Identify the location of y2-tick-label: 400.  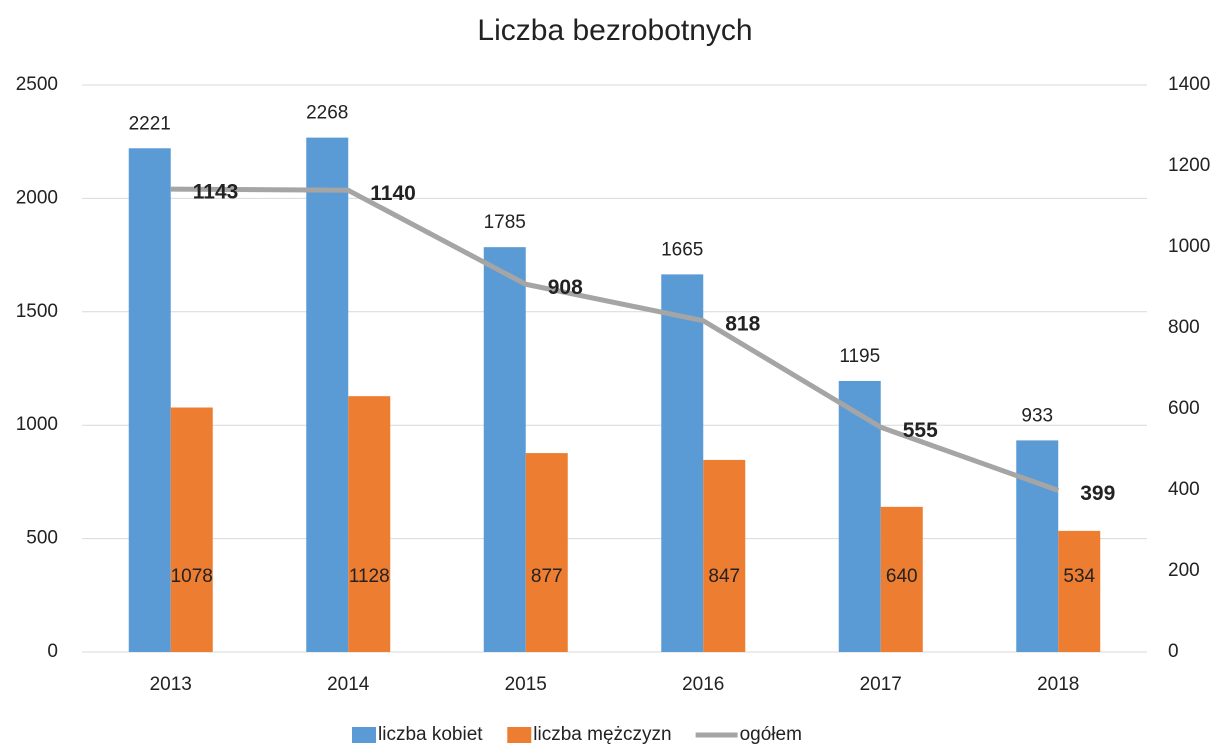
(1184, 489).